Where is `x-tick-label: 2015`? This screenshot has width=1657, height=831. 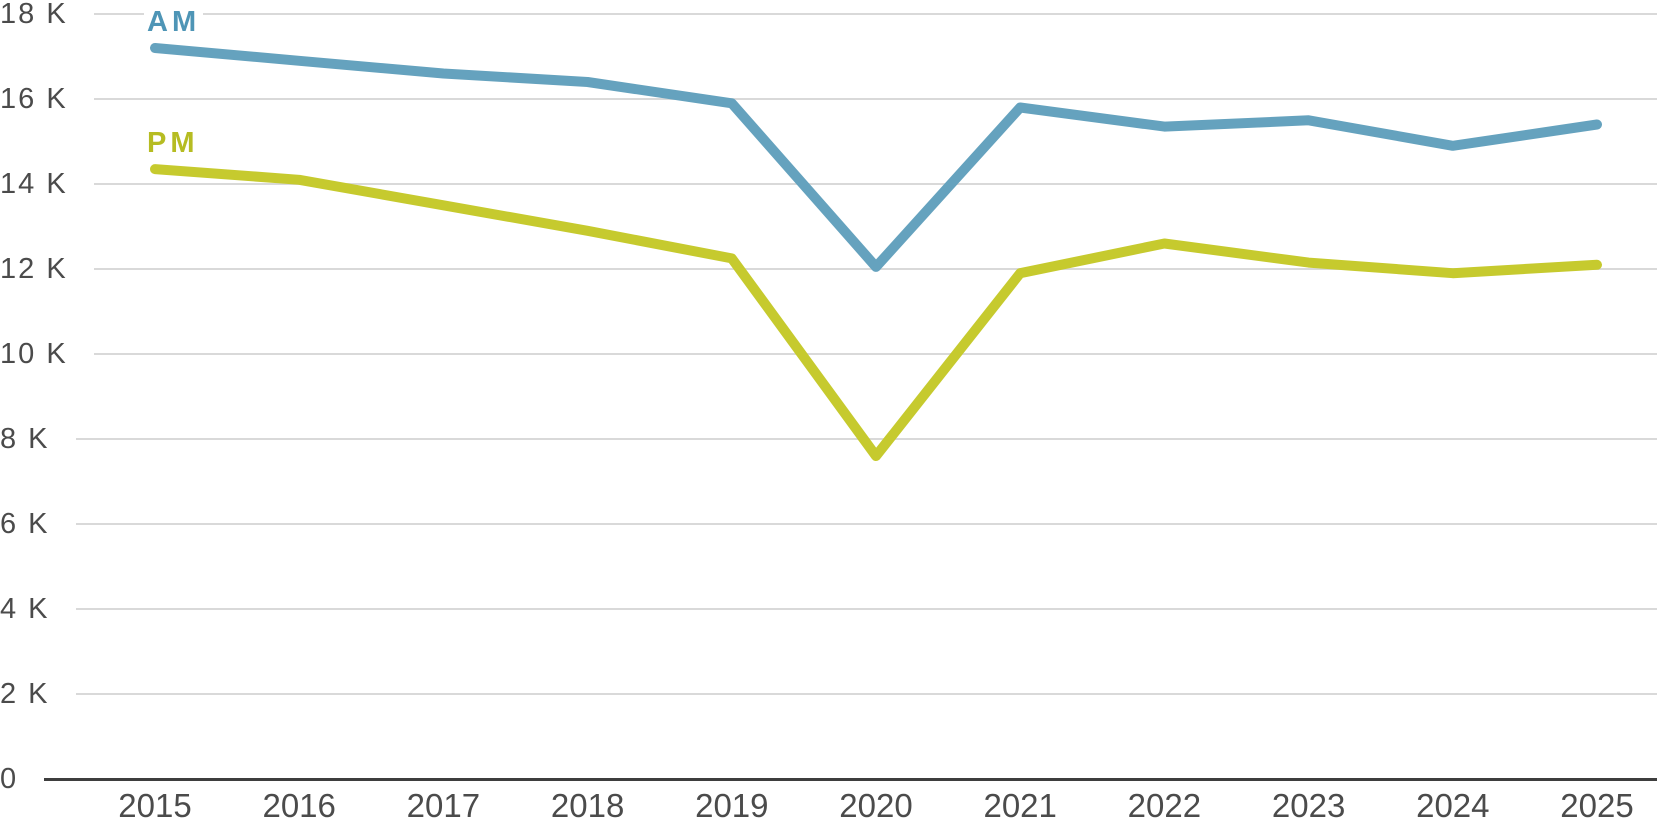 x-tick-label: 2015 is located at coordinates (155, 805).